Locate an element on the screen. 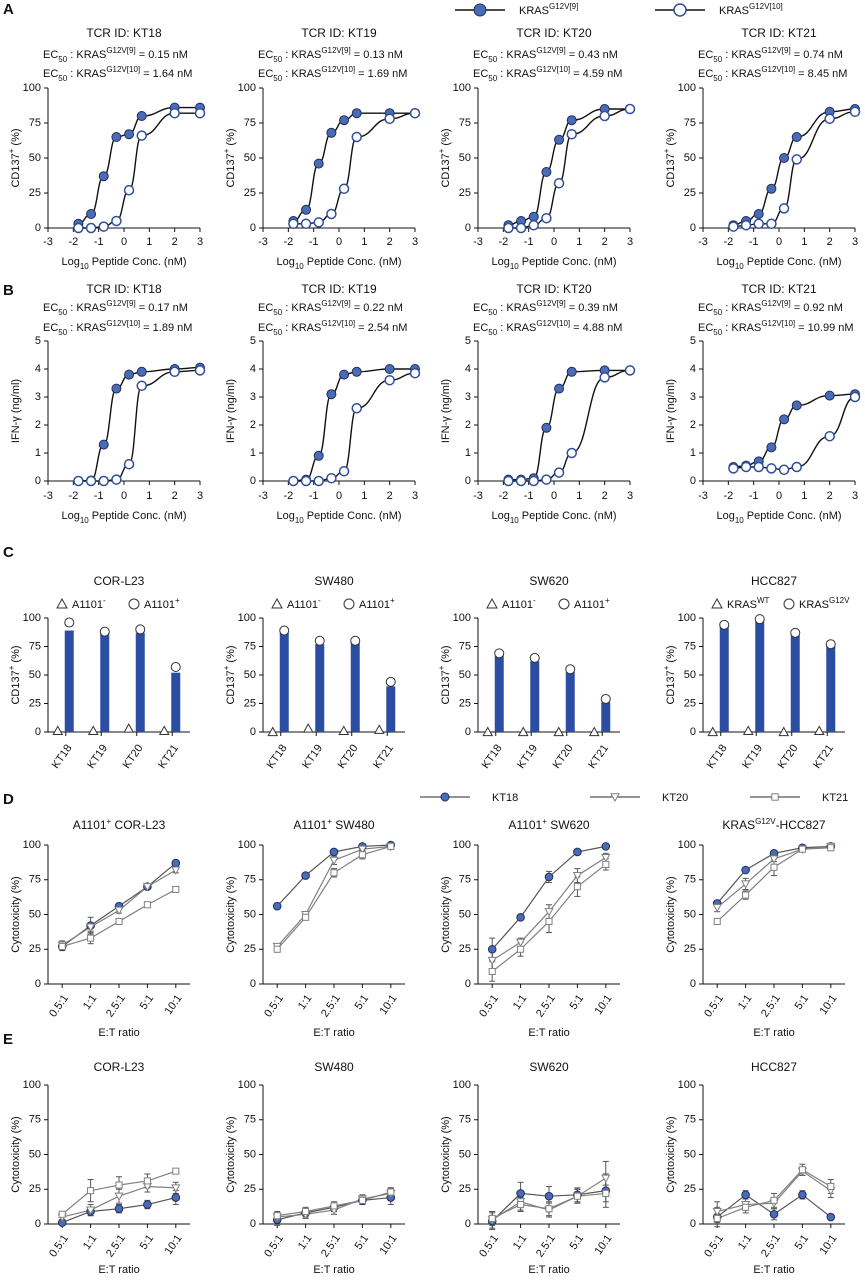 This screenshot has height=1280, width=865. legend-label: A1101+ is located at coordinates (592, 603).